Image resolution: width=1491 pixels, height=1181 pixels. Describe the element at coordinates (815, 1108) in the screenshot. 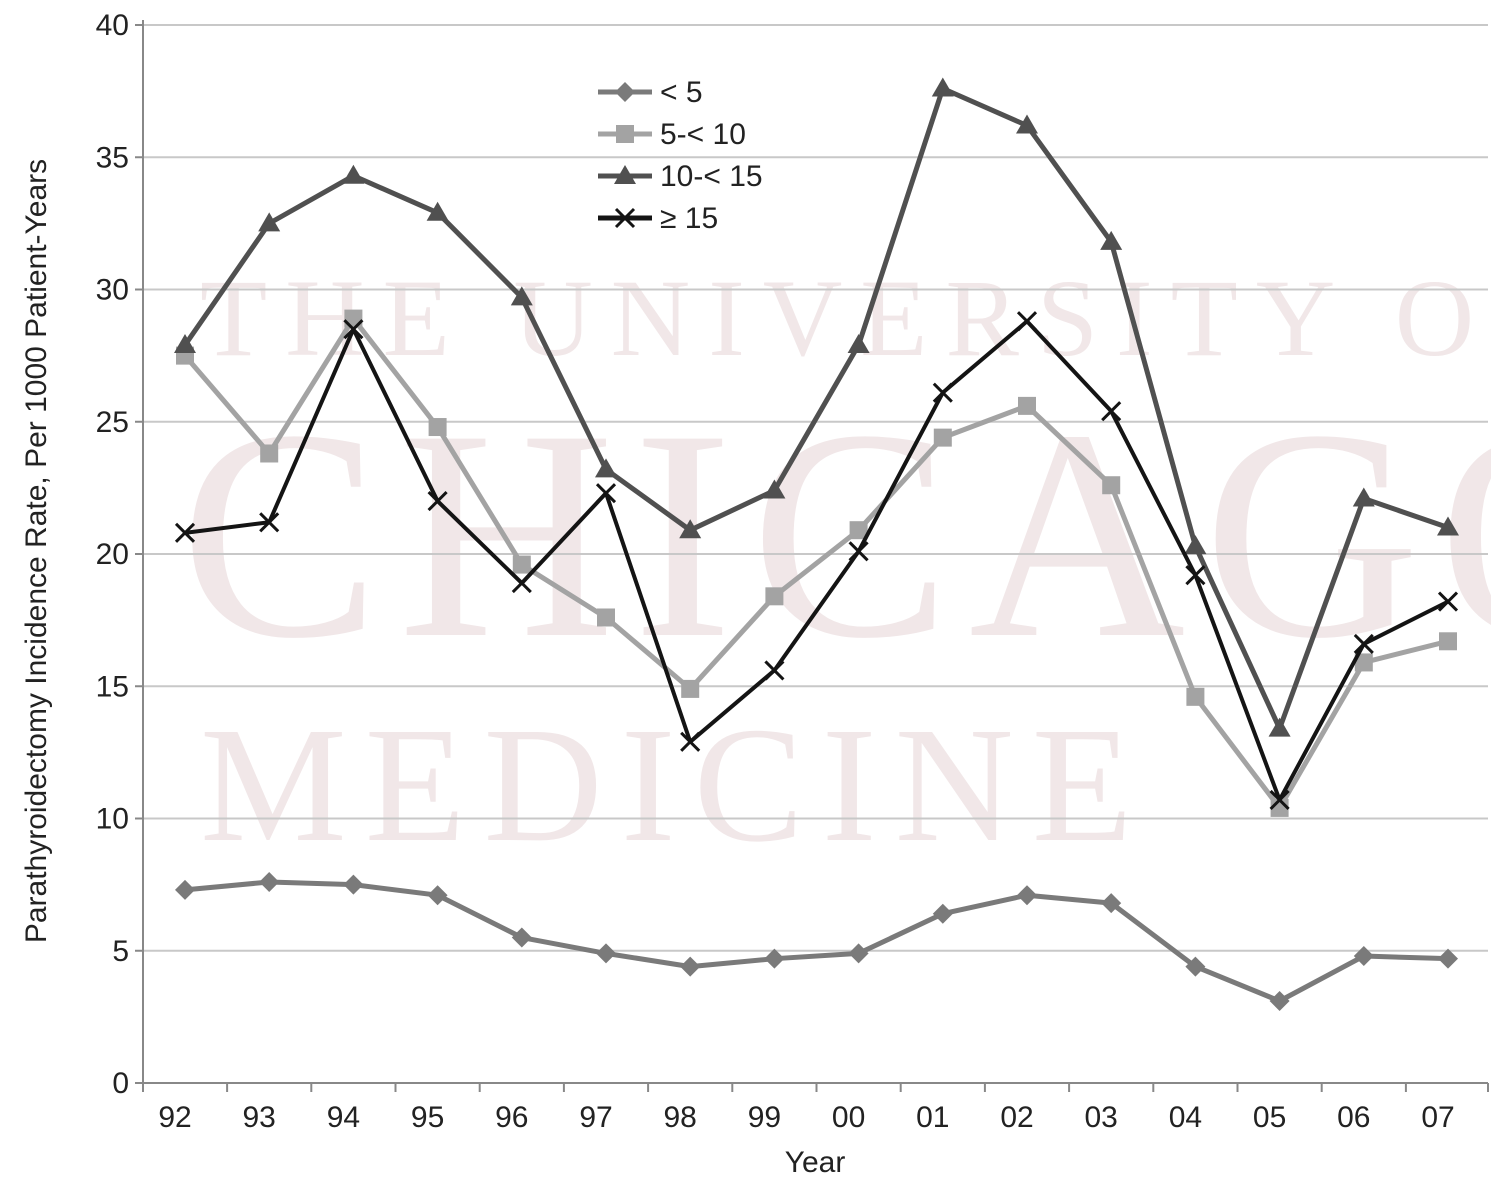

I see `x-axis-ticks: 92 93 94 95 96 97 98 99 00 01 02 03 04 05 06 07` at that location.